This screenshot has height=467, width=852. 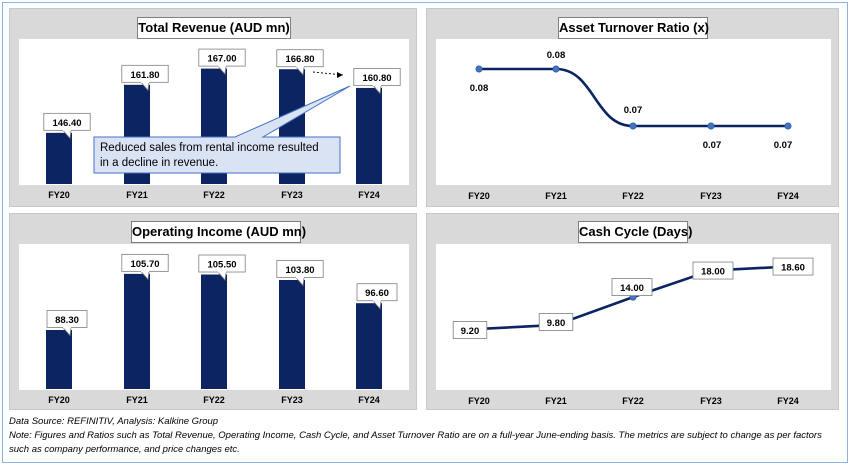 I want to click on data-label-fy23-group: 18.00, so click(x=713, y=270).